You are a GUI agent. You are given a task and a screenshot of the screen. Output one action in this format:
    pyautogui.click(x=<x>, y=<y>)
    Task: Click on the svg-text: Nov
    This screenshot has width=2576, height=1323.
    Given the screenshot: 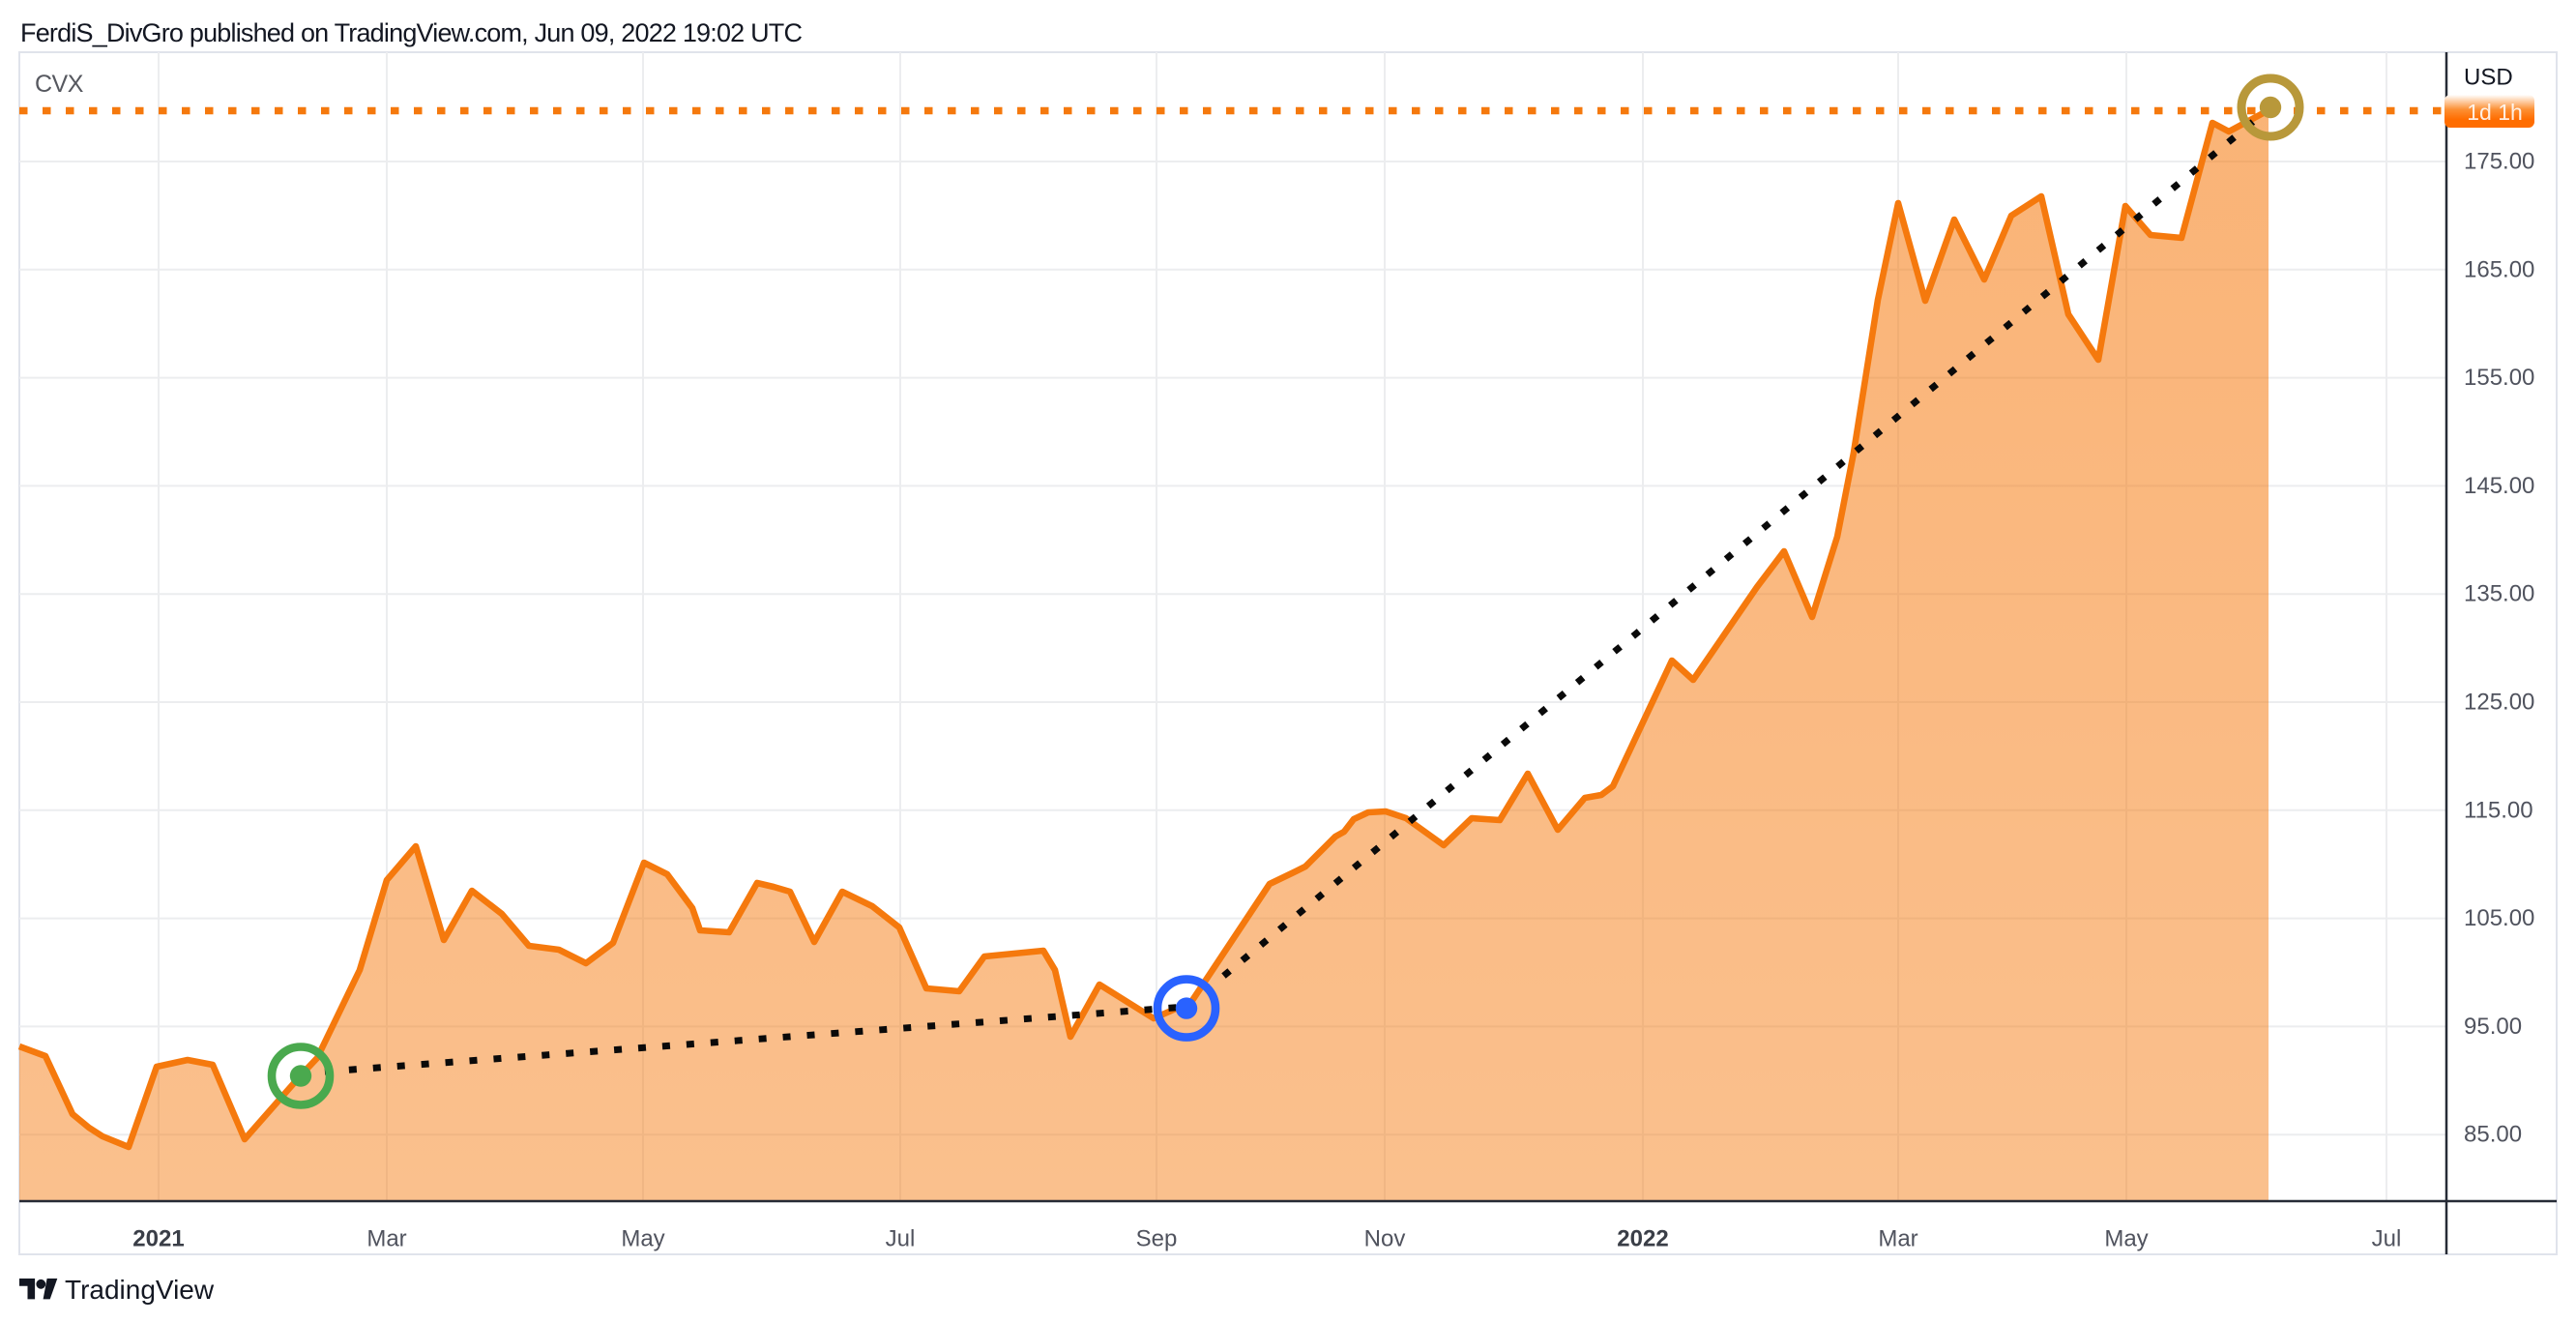 What is the action you would take?
    pyautogui.click(x=1385, y=1239)
    